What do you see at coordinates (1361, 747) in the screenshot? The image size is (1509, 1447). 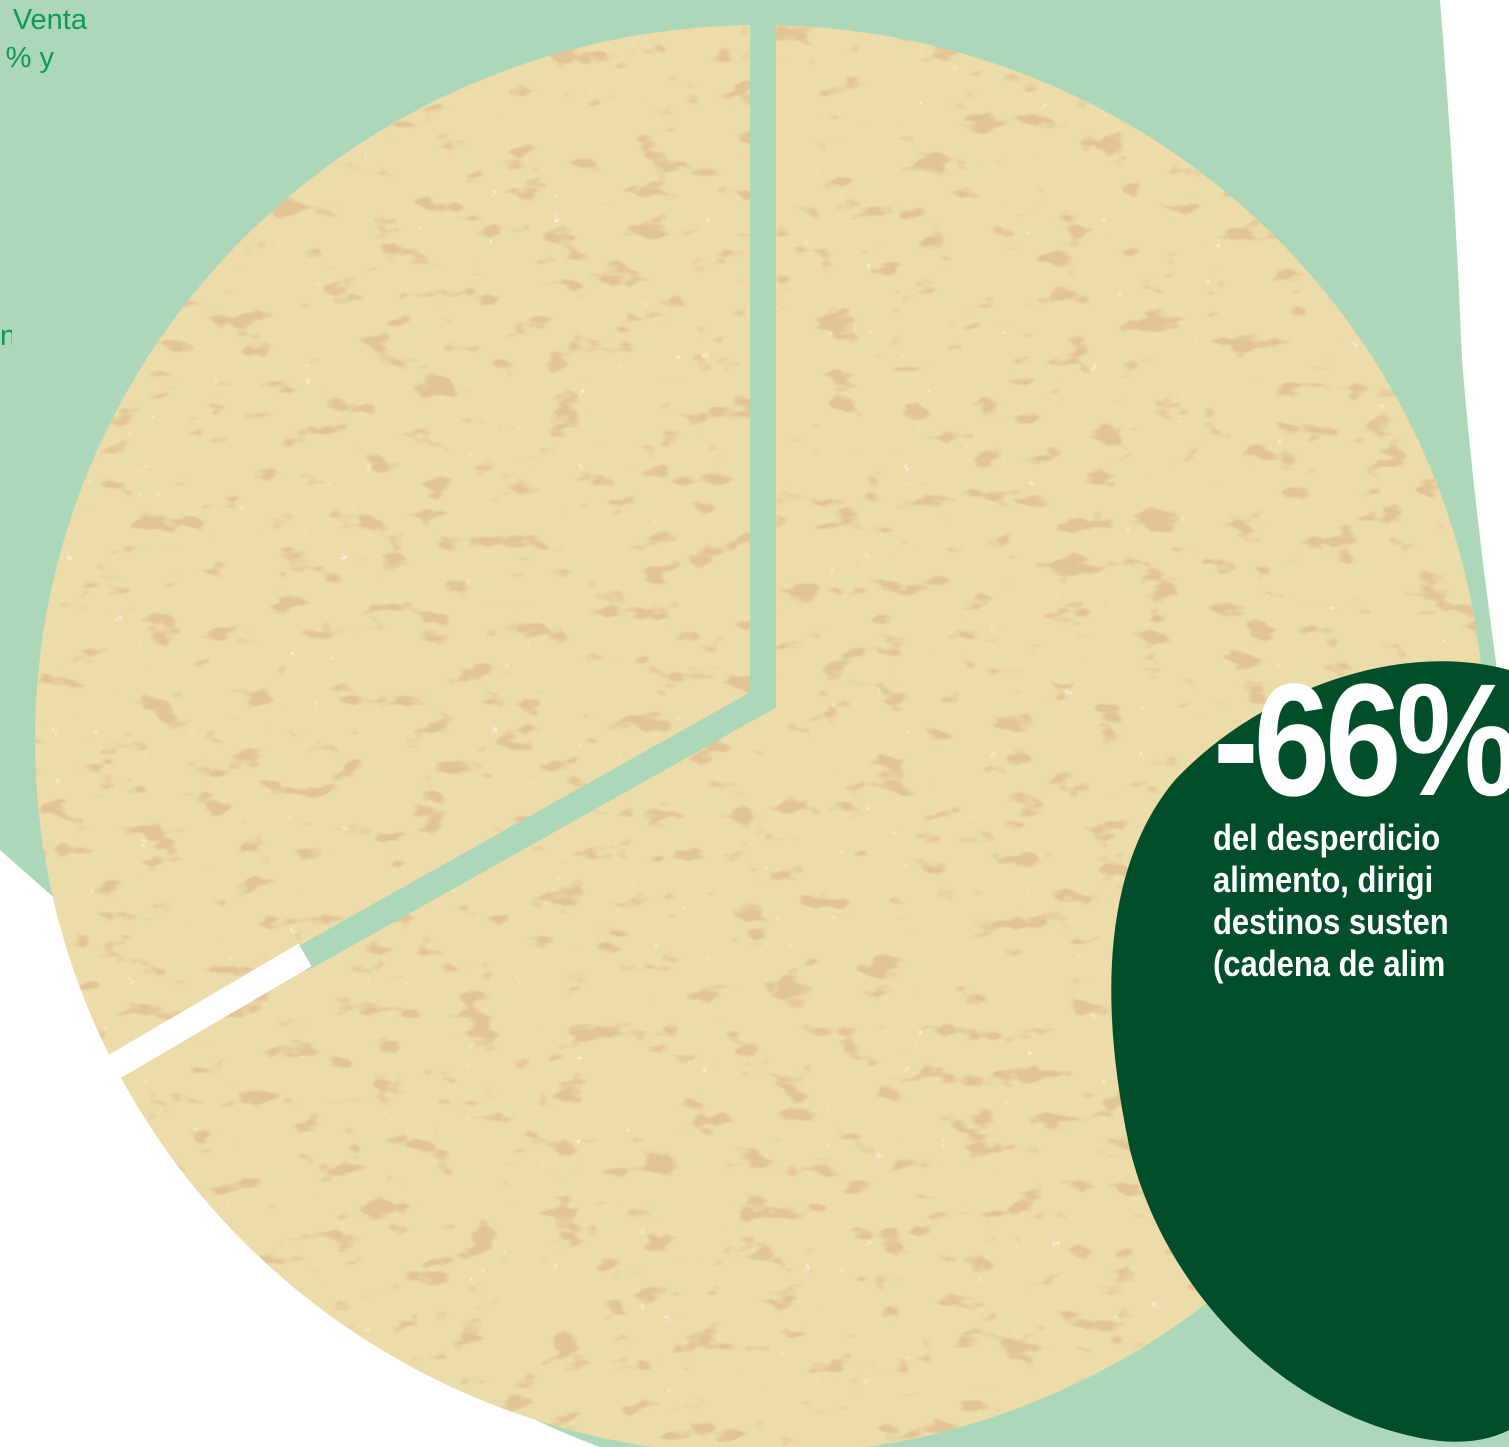 I see `stat-value: -66%` at bounding box center [1361, 747].